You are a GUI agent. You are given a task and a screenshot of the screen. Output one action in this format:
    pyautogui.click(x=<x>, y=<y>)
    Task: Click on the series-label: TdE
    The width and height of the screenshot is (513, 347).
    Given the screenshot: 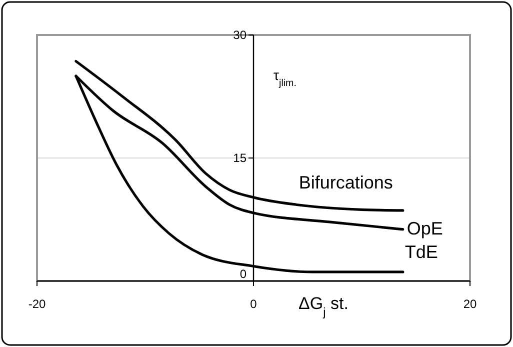 What is the action you would take?
    pyautogui.click(x=421, y=252)
    